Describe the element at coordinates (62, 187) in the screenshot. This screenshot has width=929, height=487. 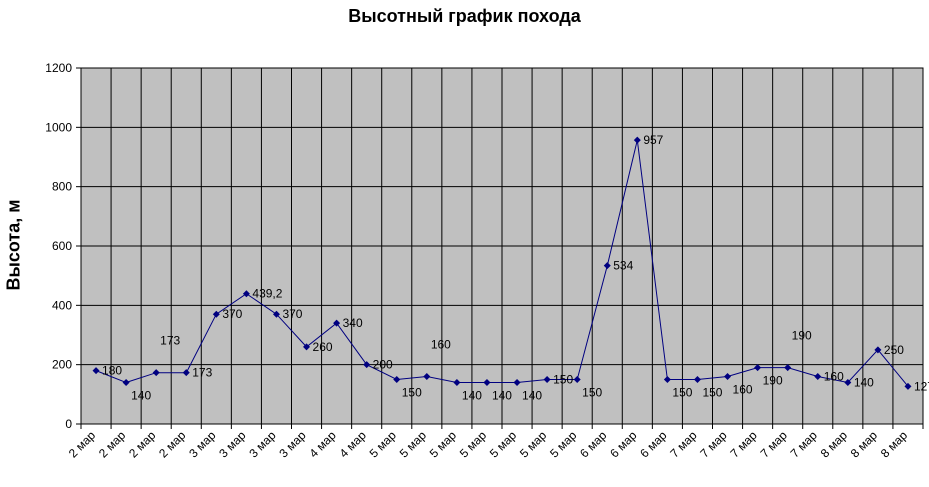
I see `y-tick-label: 800` at that location.